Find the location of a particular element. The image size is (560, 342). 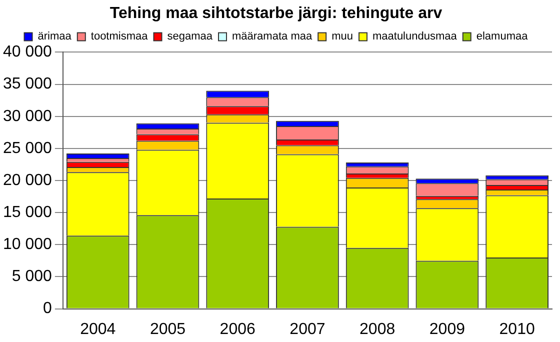

x-tick-label: 2009 is located at coordinates (447, 329).